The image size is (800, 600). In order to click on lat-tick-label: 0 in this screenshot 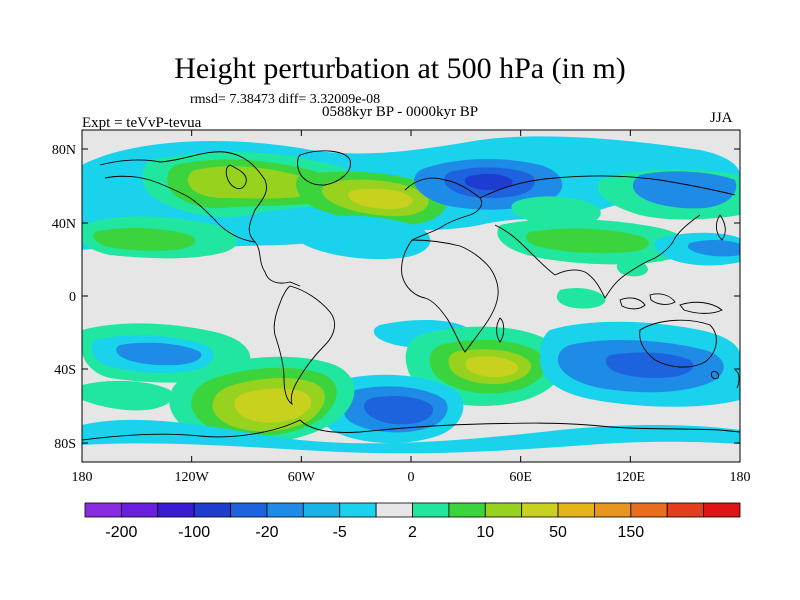, I will do `click(72, 297)`.